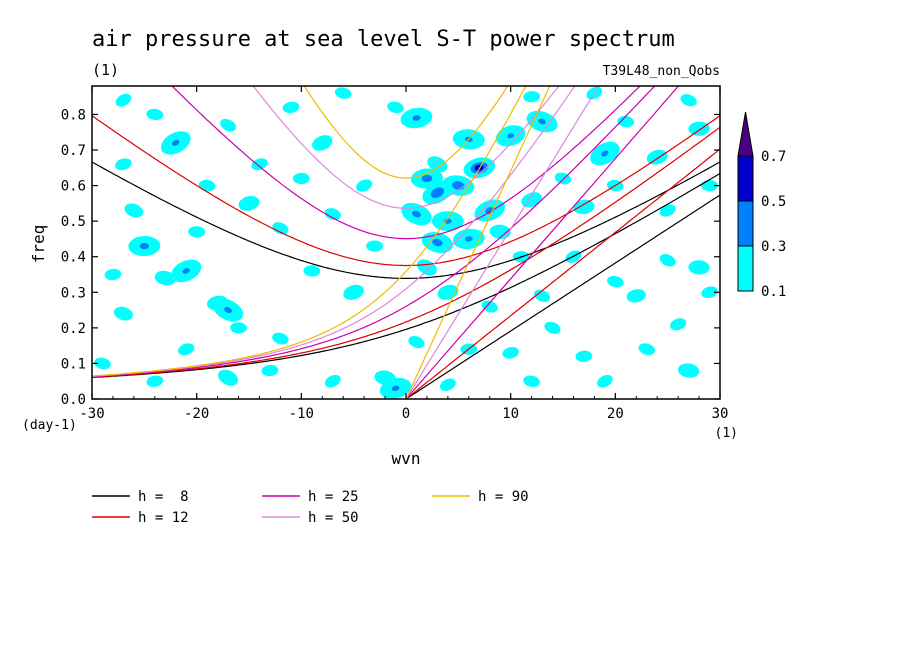 The height and width of the screenshot is (654, 904). Describe the element at coordinates (38, 244) in the screenshot. I see `y-axis-label: freq` at that location.